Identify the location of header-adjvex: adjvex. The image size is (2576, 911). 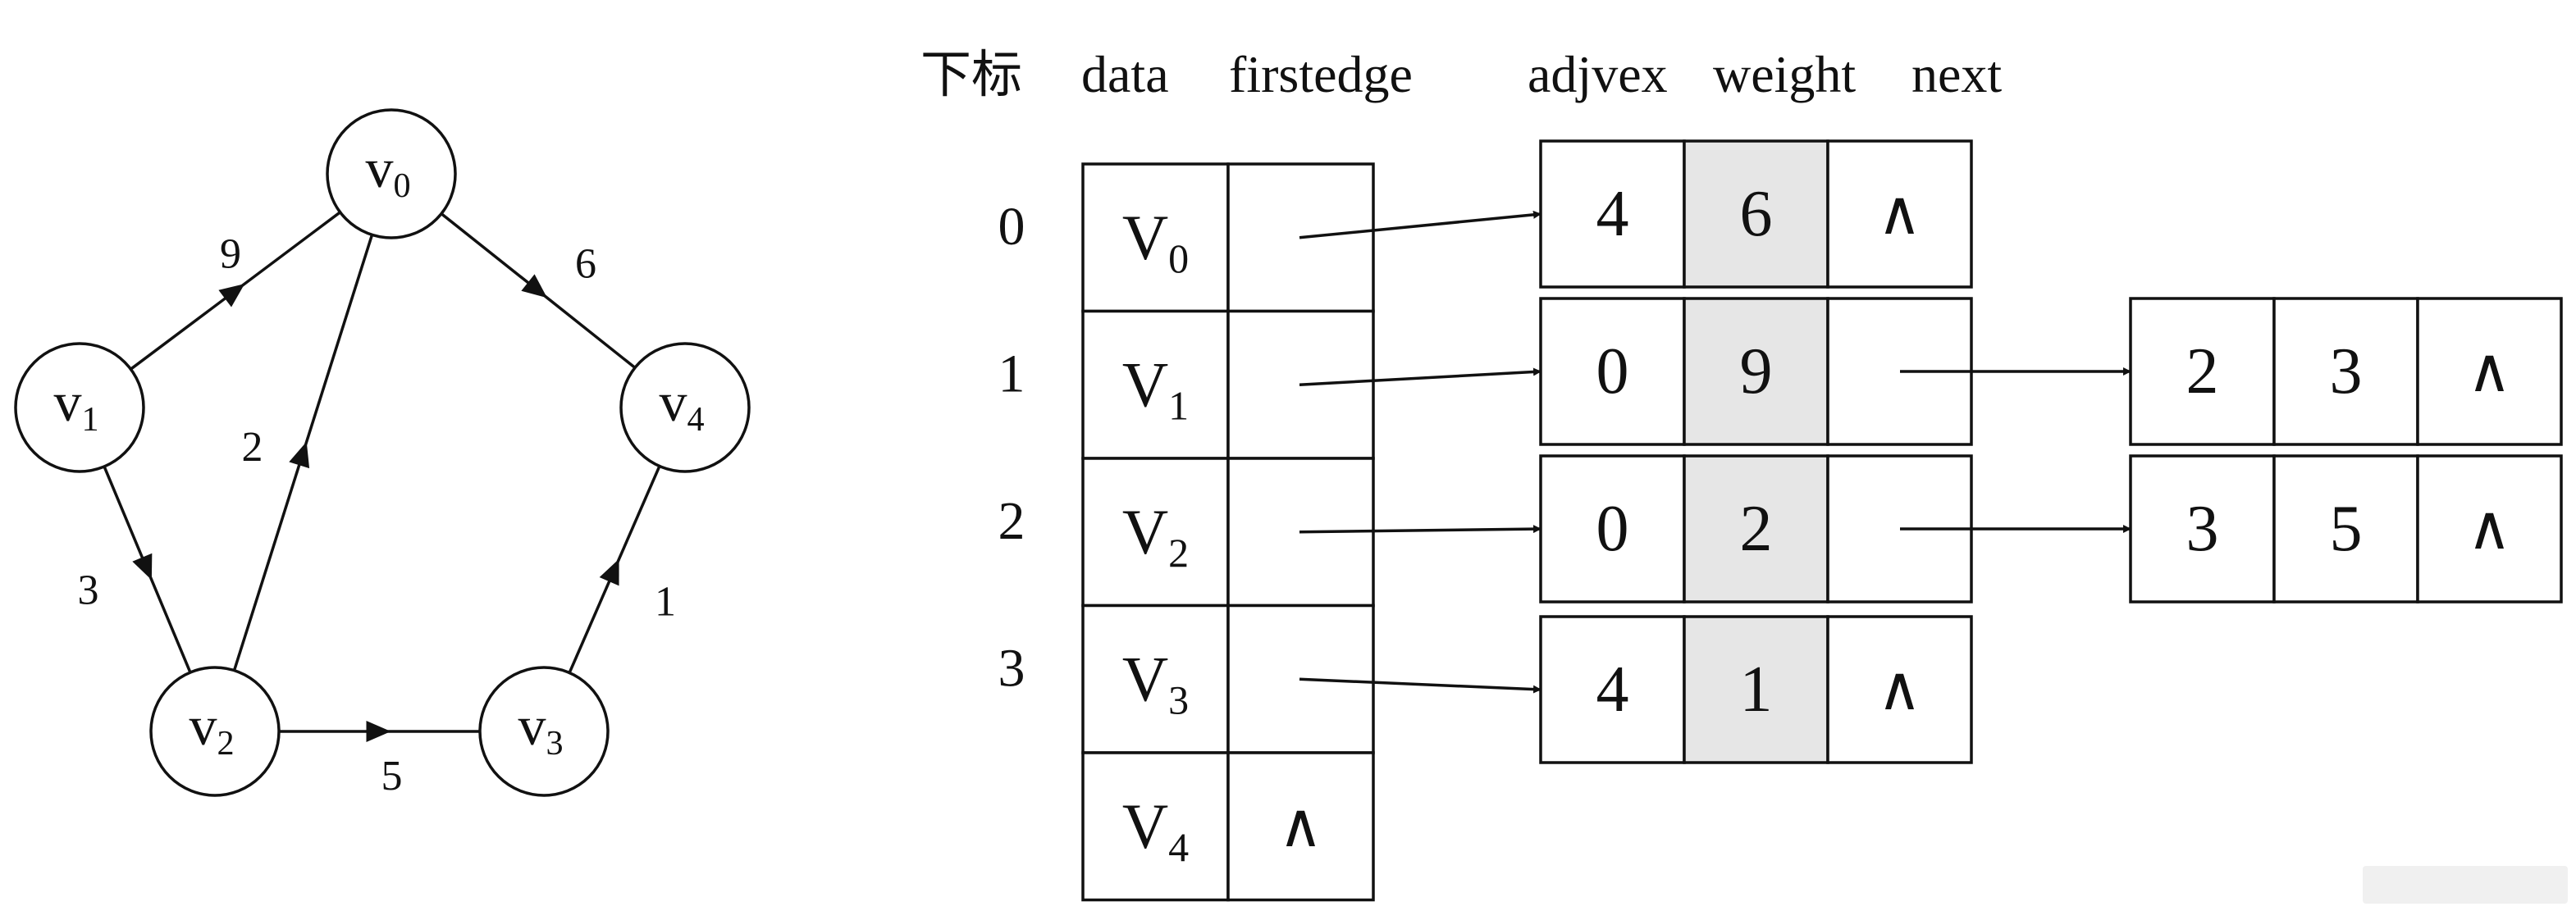
(1598, 74).